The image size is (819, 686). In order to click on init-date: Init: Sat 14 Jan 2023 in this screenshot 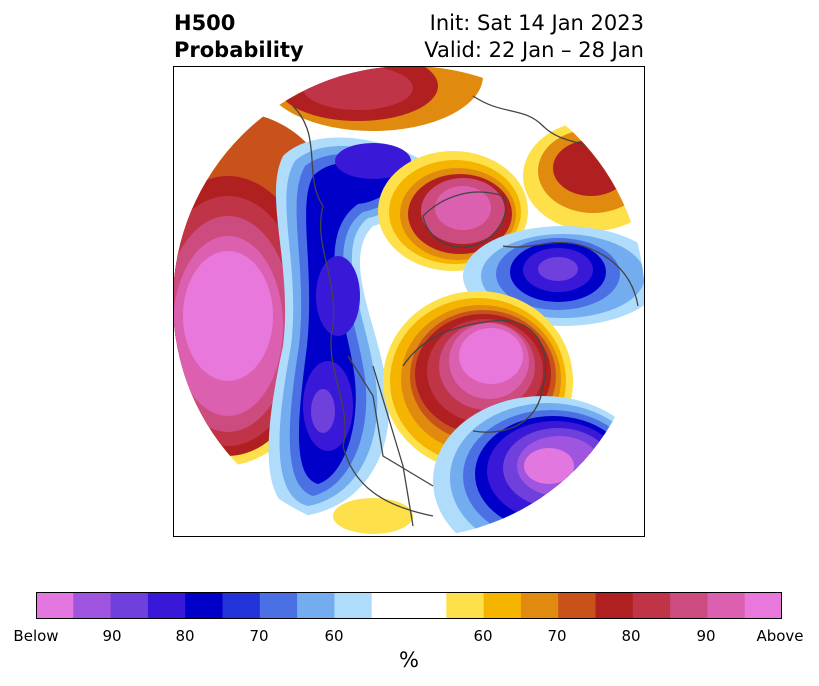, I will do `click(536, 23)`.